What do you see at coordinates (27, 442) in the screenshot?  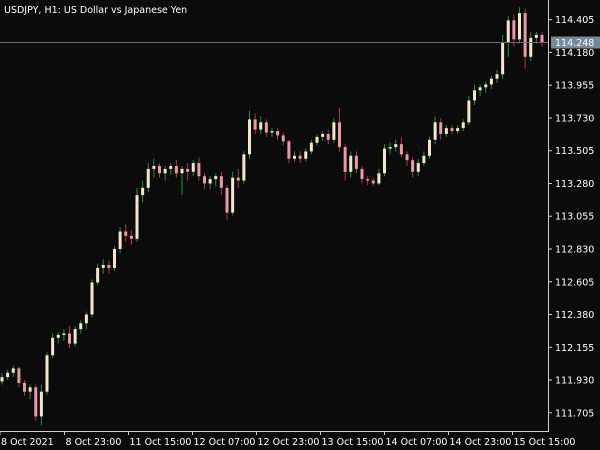 I see `x-tick-label: 8 Oct 2021` at bounding box center [27, 442].